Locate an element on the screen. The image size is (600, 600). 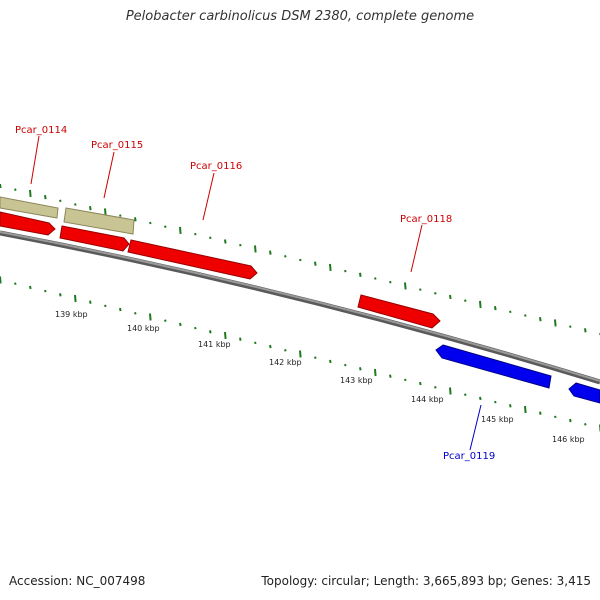
axis-tick-label: 145 kbp is located at coordinates (497, 419).